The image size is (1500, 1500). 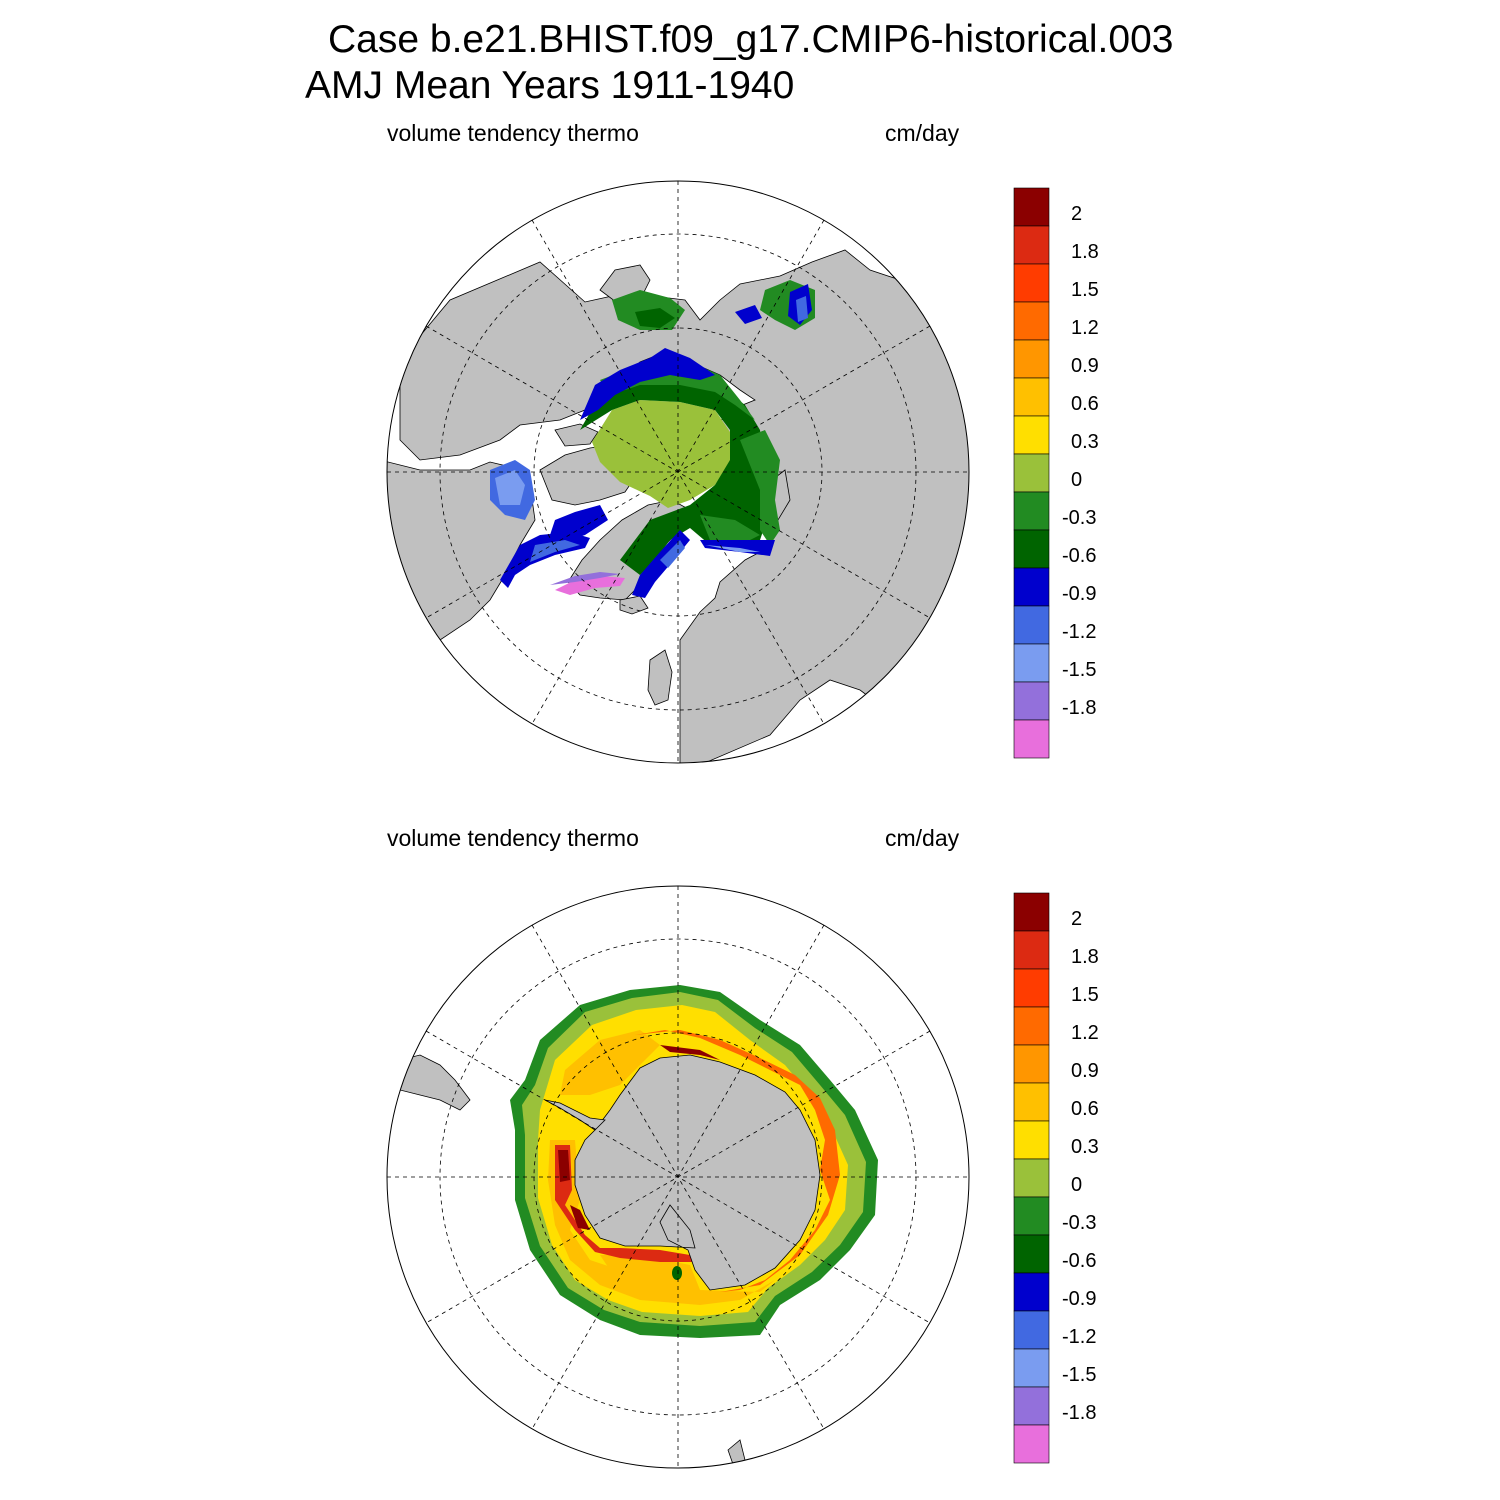 I want to click on south-units-label: cm/day, so click(x=922, y=838).